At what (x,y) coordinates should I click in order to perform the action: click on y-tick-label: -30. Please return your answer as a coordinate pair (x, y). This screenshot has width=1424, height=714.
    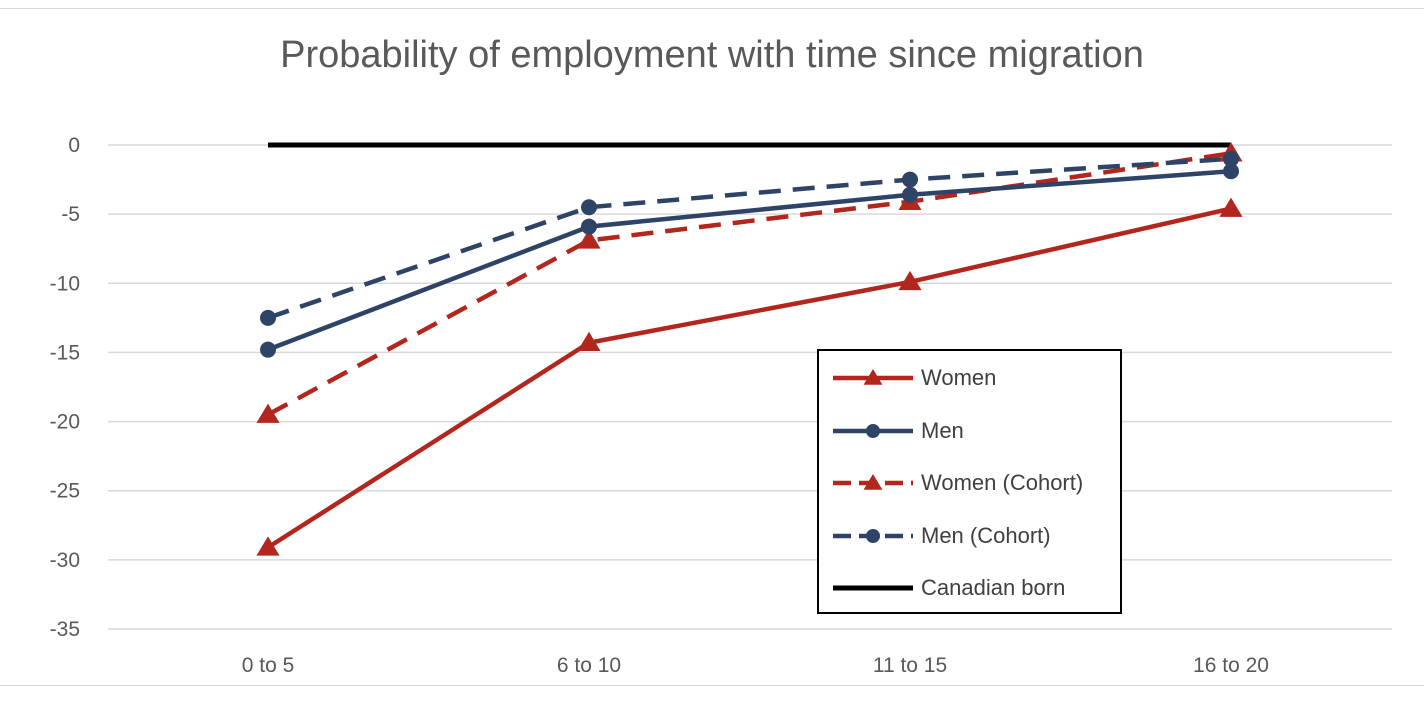
    Looking at the image, I should click on (65, 560).